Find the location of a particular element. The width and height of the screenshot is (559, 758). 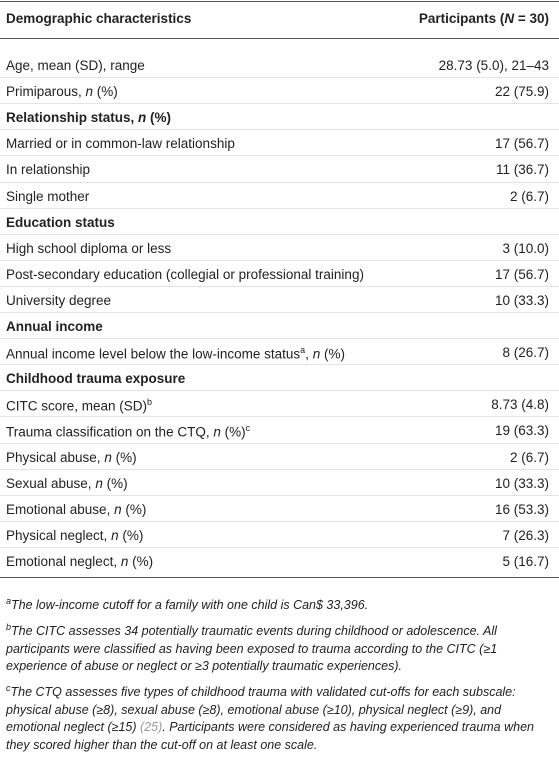

text: = 30) is located at coordinates (531, 18).